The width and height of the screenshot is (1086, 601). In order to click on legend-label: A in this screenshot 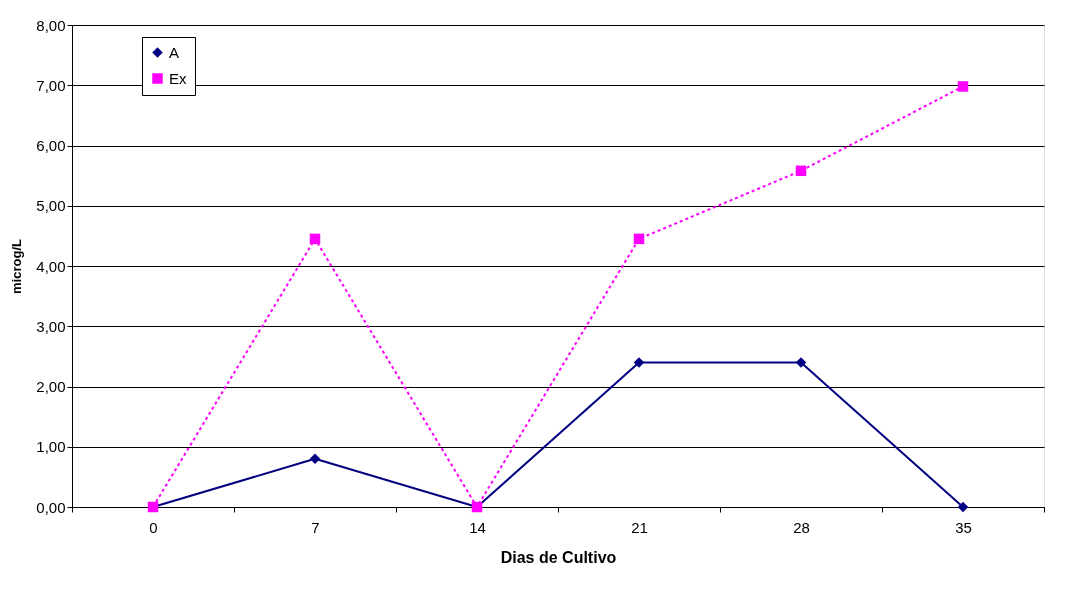, I will do `click(174, 52)`.